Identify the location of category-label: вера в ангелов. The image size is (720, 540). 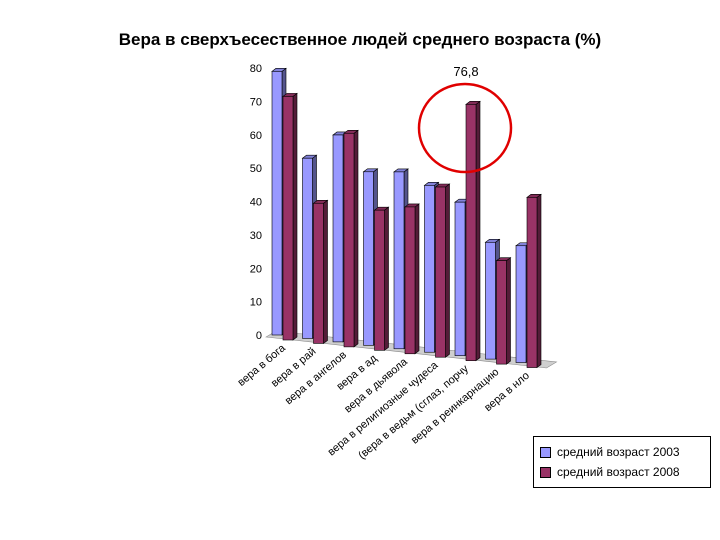
(316, 378).